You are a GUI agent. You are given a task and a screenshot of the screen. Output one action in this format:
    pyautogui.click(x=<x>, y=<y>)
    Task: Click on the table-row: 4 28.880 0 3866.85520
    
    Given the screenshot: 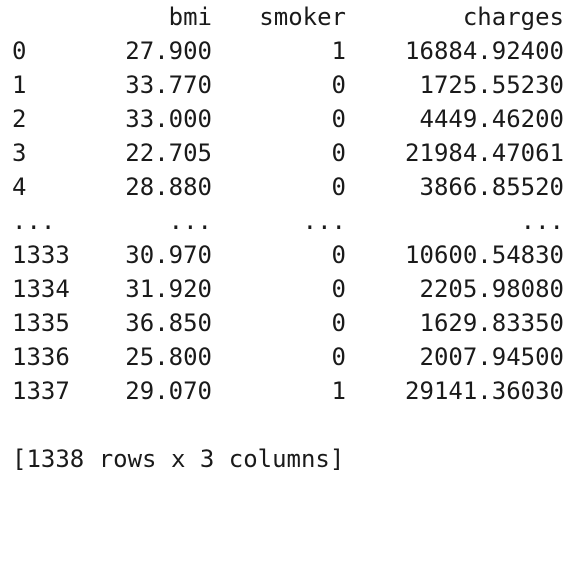 What is the action you would take?
    pyautogui.click(x=292, y=187)
    